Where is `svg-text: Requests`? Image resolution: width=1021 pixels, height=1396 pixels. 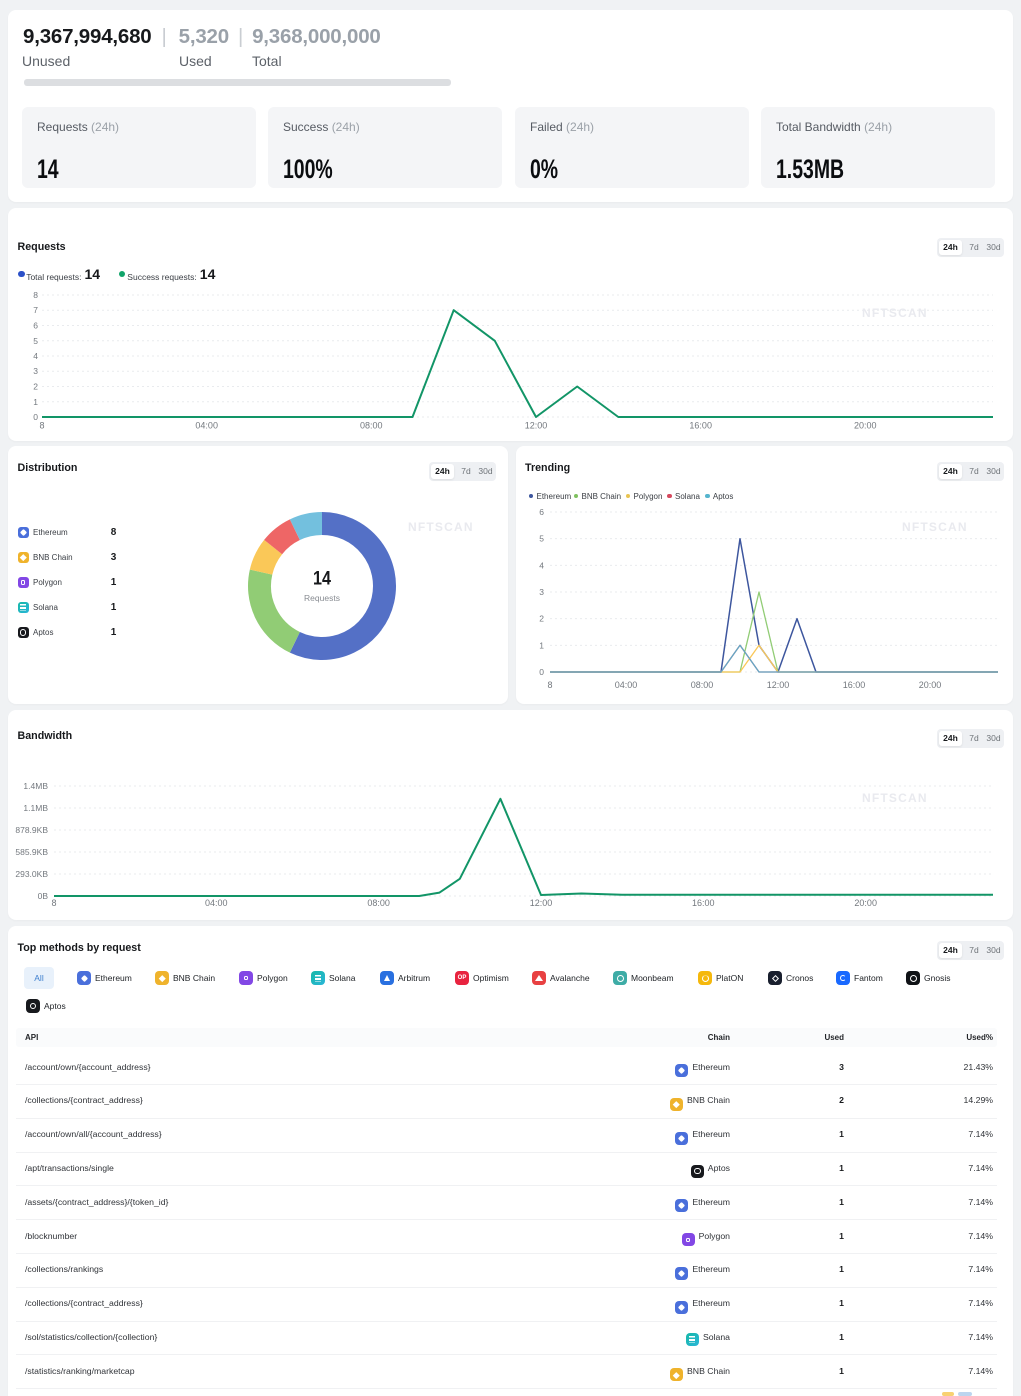 svg-text: Requests is located at coordinates (322, 598).